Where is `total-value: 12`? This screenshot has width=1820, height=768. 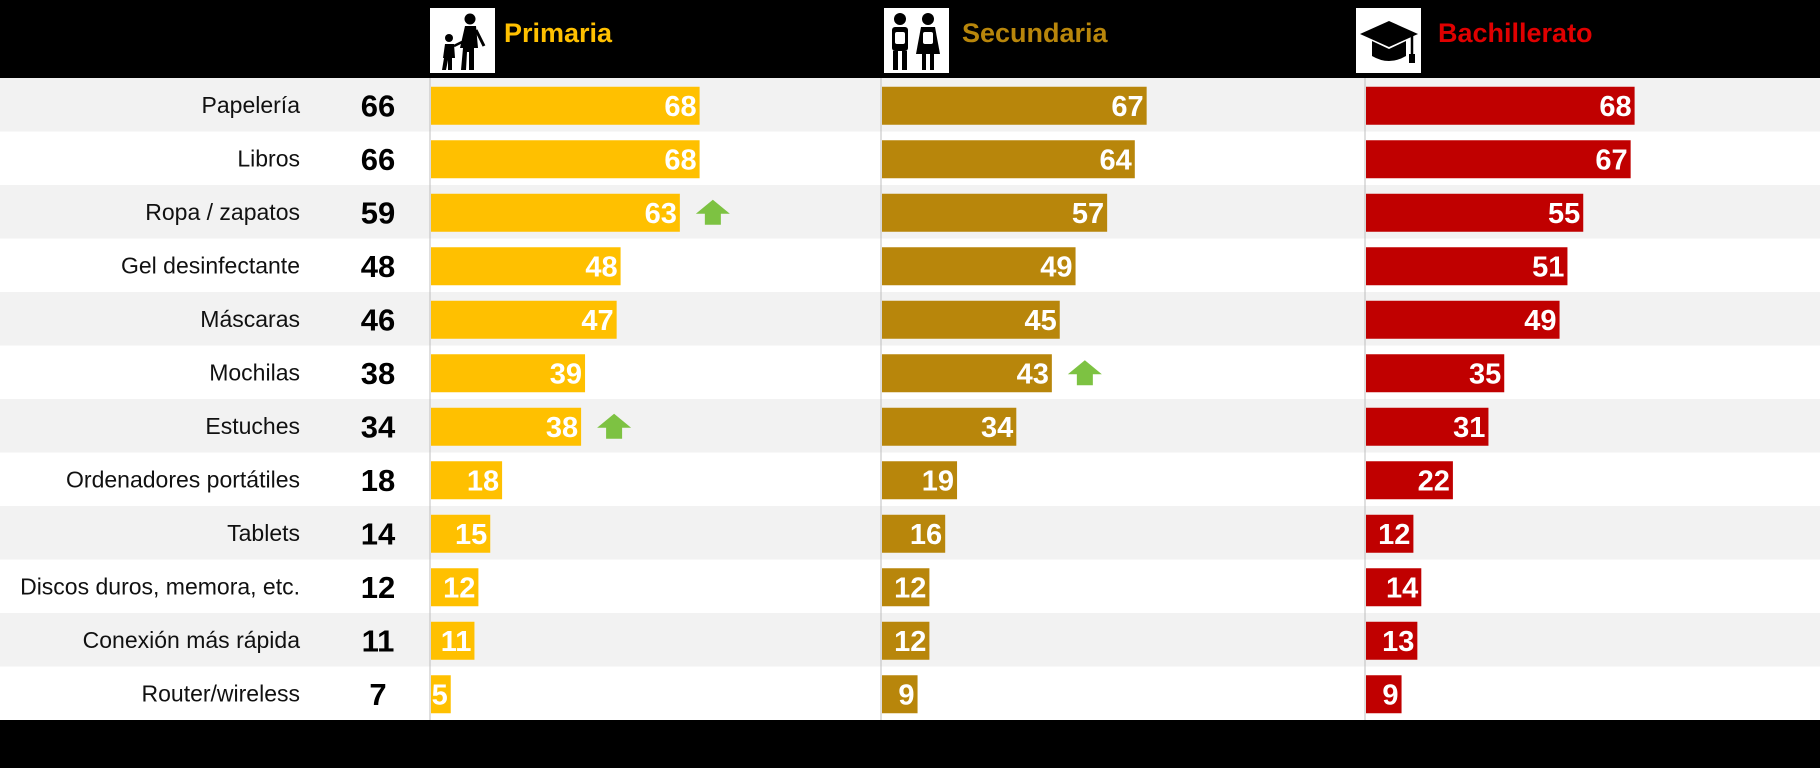
total-value: 12 is located at coordinates (378, 587).